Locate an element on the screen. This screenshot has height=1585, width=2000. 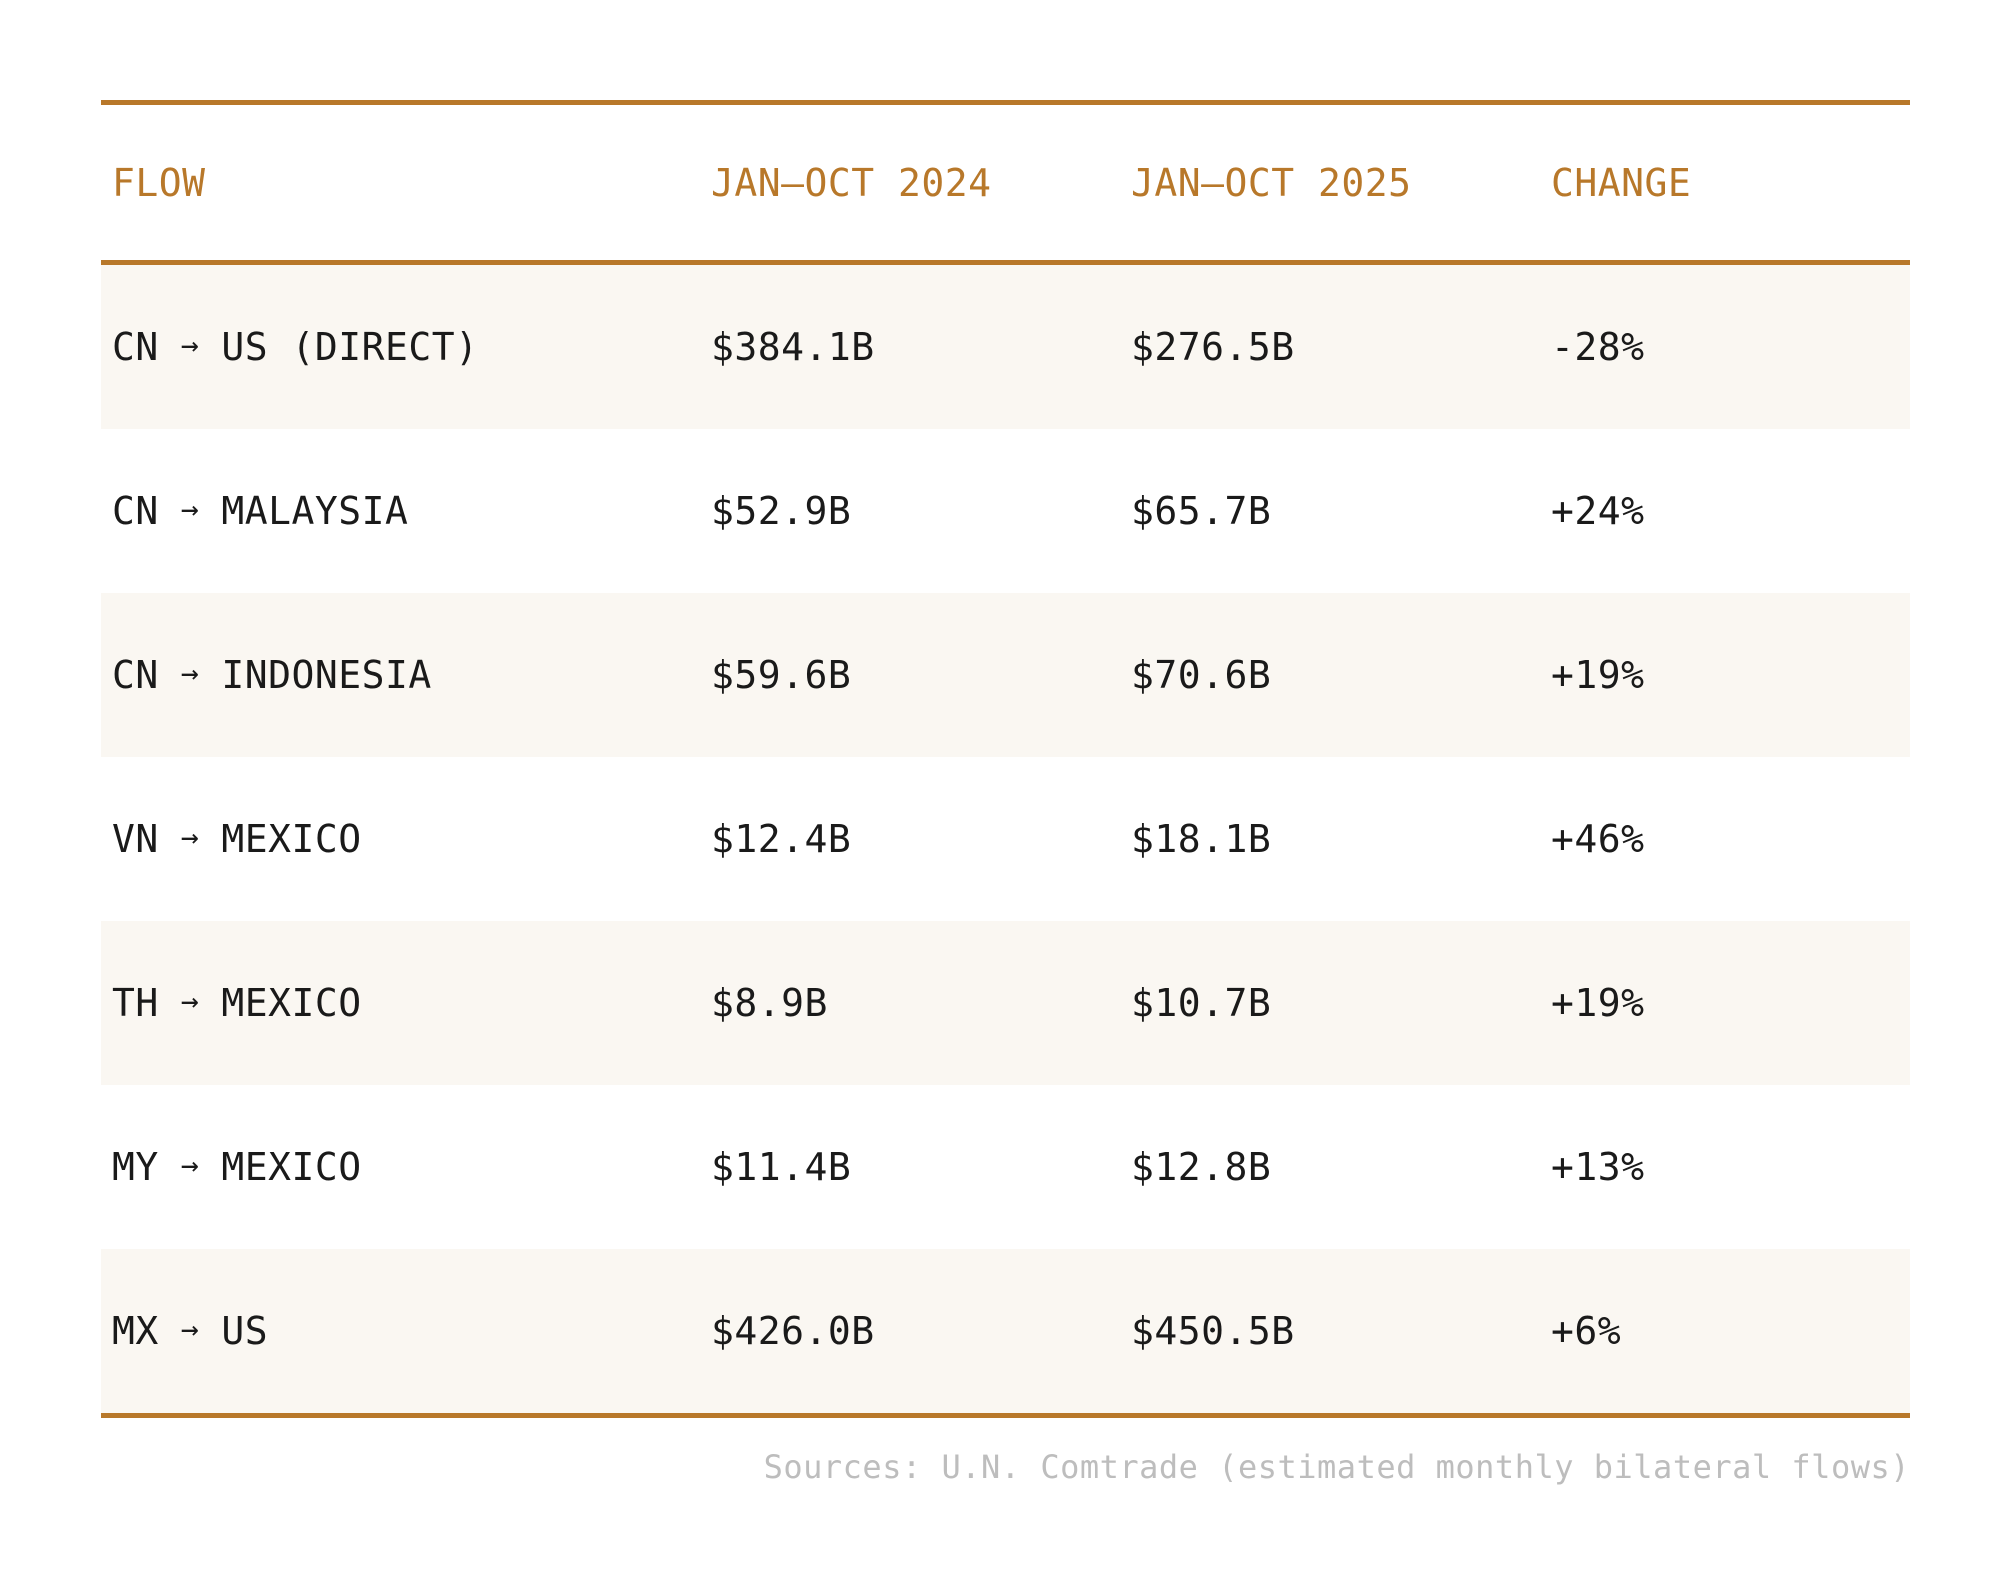
value-2025-cell: $70.6B is located at coordinates (1201, 675).